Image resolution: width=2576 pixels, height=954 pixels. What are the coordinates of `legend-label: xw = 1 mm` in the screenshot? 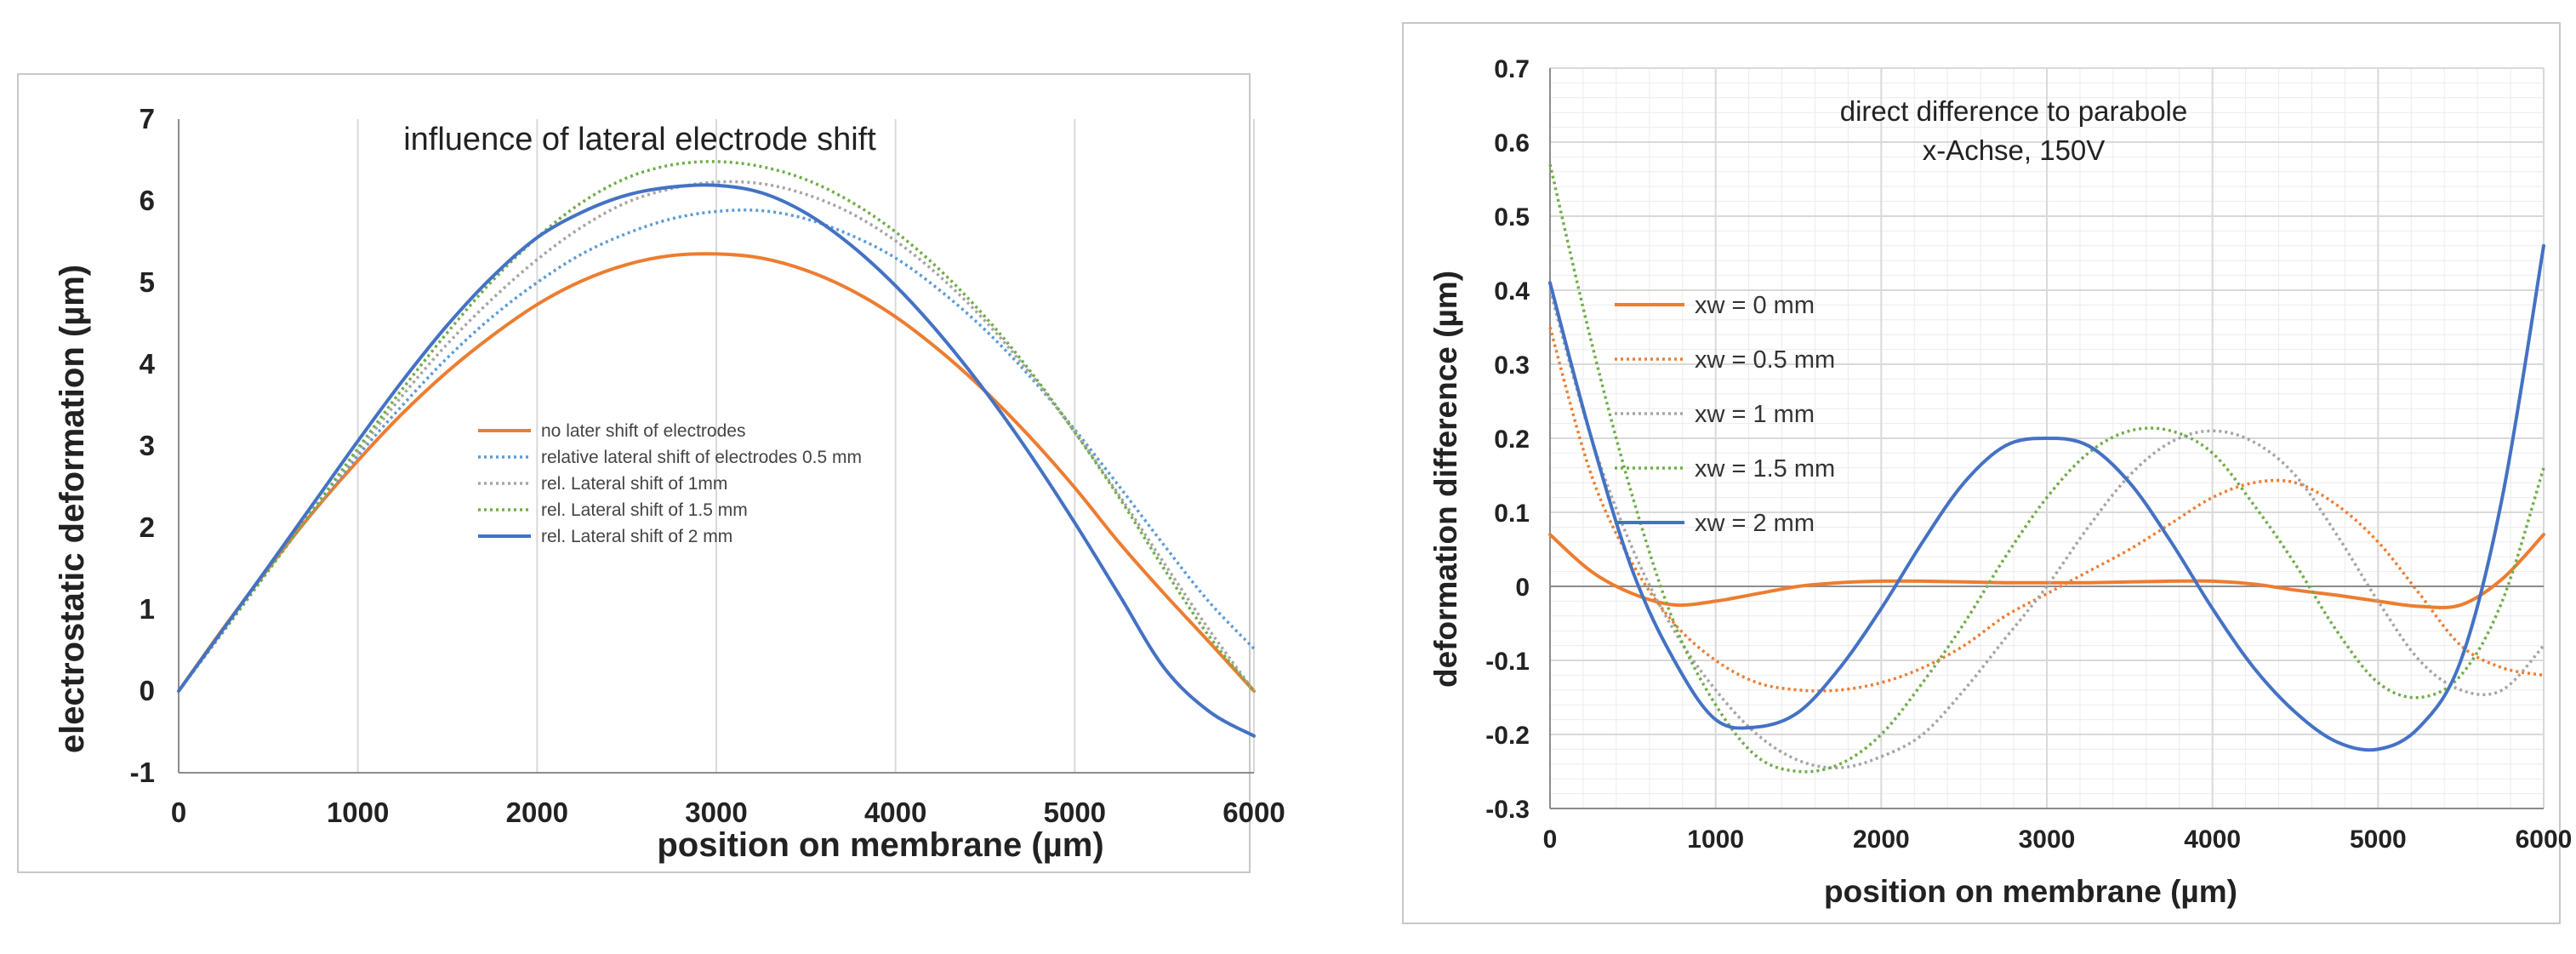 It's located at (1755, 414).